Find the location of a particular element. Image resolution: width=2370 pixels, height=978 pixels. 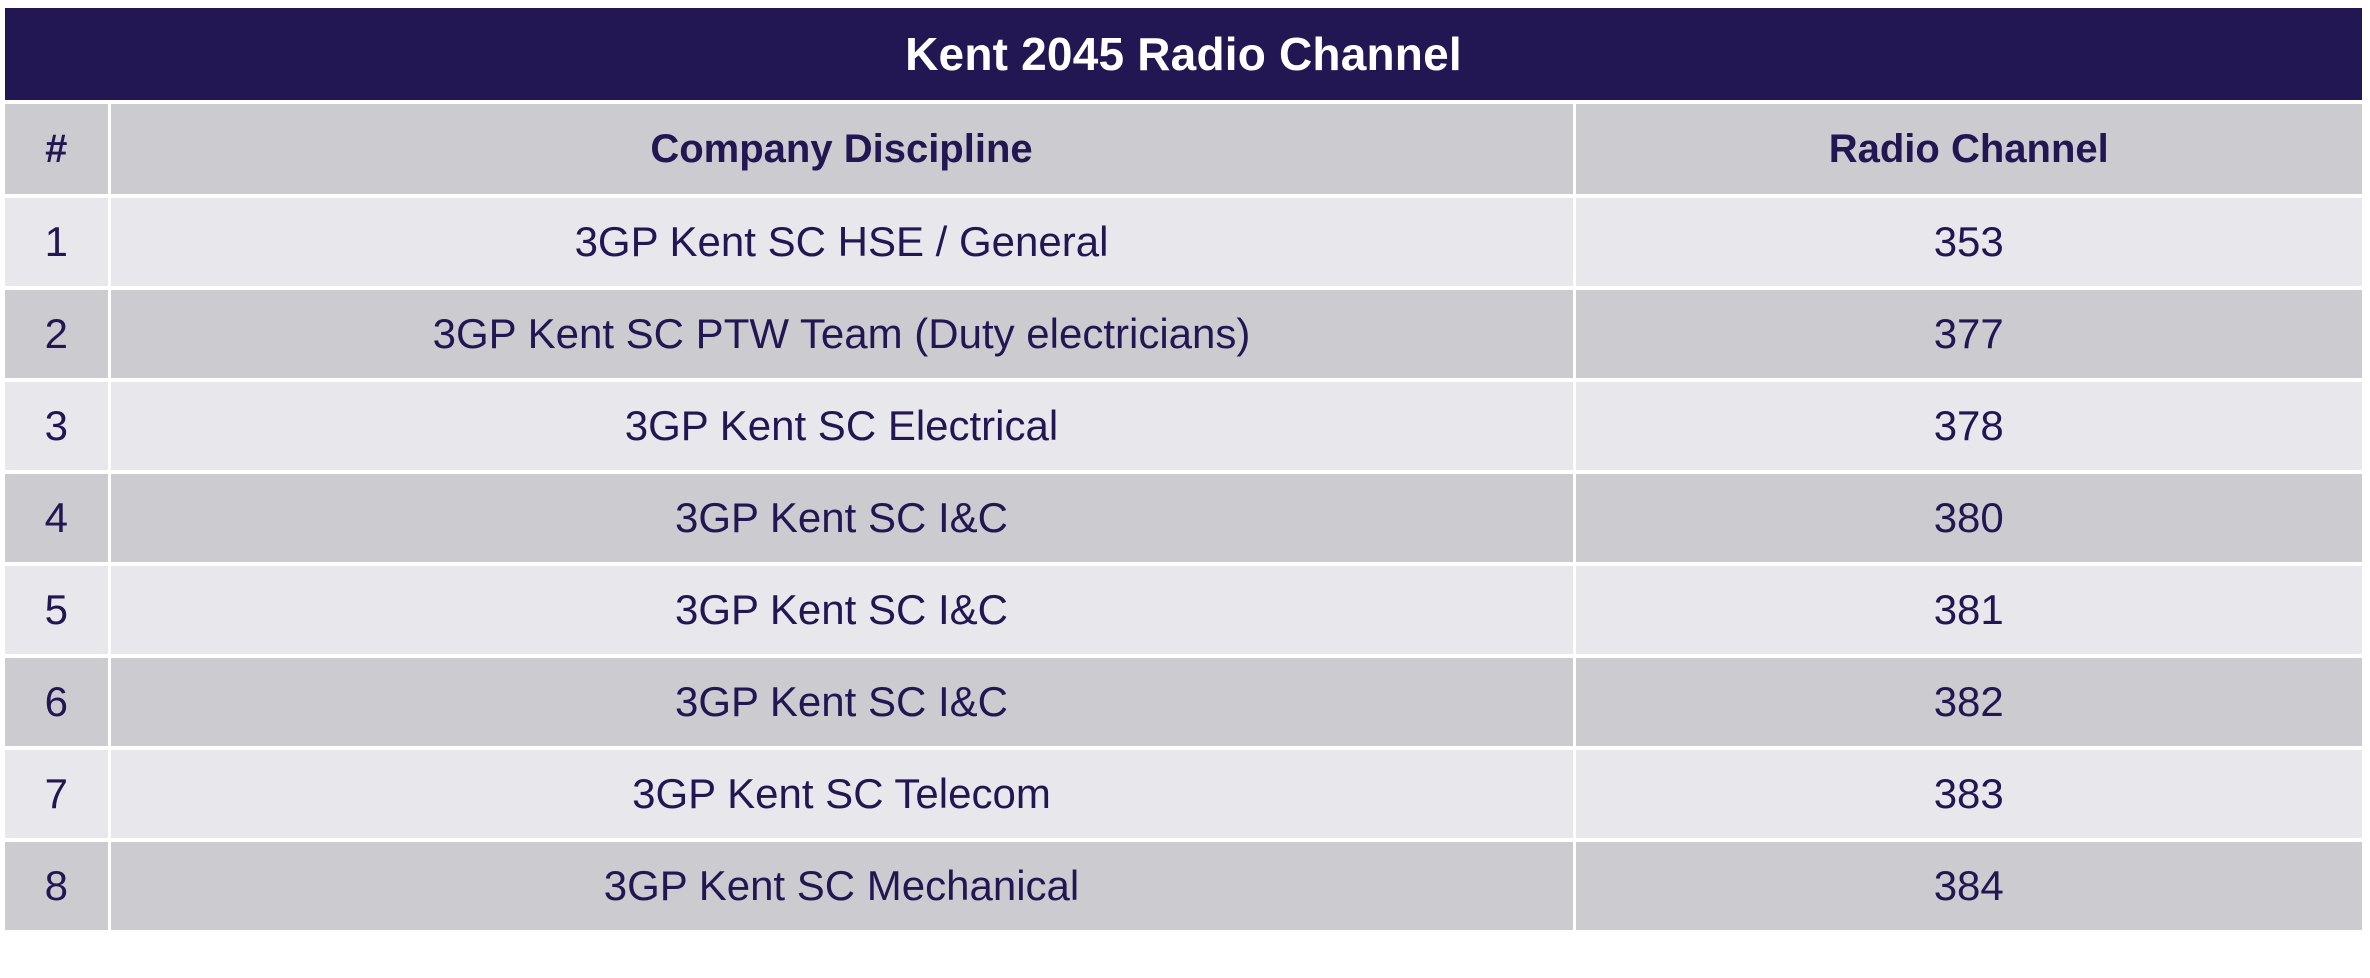

row-discipline: 3GP Kent SC Telecom is located at coordinates (840, 795).